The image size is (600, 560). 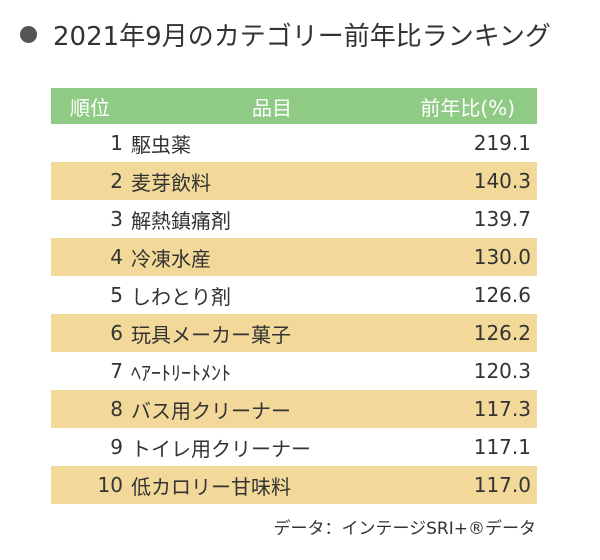 What do you see at coordinates (252, 485) in the screenshot?
I see `item-cell: 低カロリー甘味料` at bounding box center [252, 485].